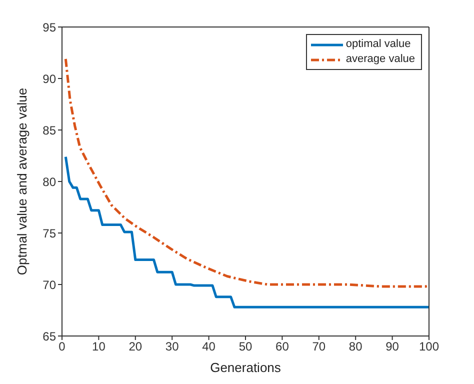  What do you see at coordinates (380, 59) in the screenshot?
I see `legend-label: average value` at bounding box center [380, 59].